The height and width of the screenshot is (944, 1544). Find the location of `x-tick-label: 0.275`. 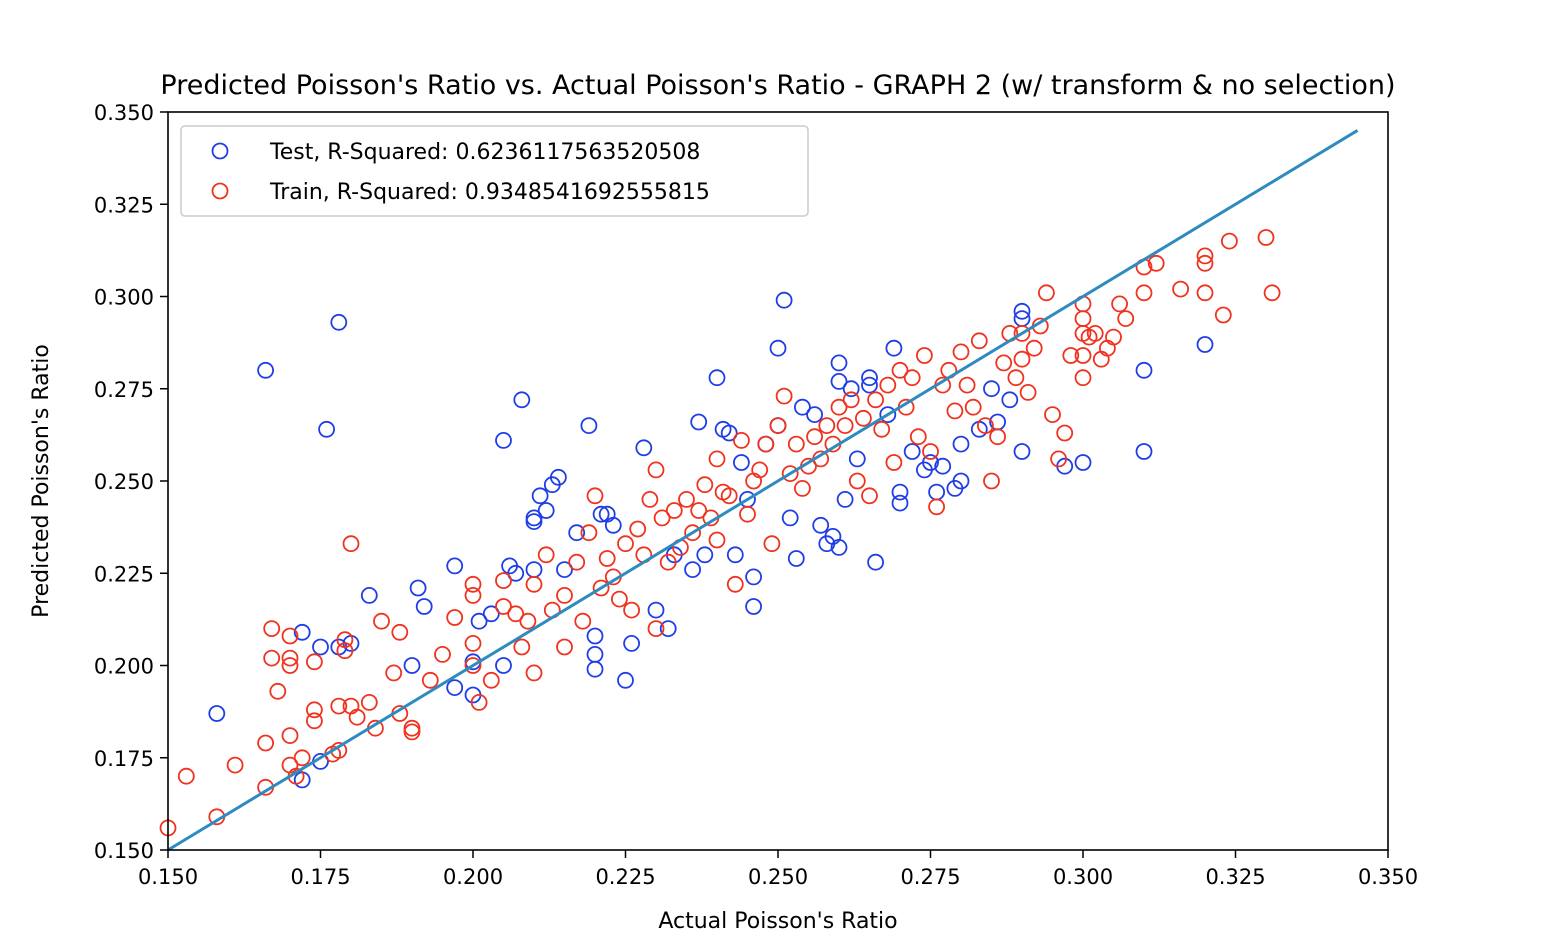

x-tick-label: 0.275 is located at coordinates (930, 877).